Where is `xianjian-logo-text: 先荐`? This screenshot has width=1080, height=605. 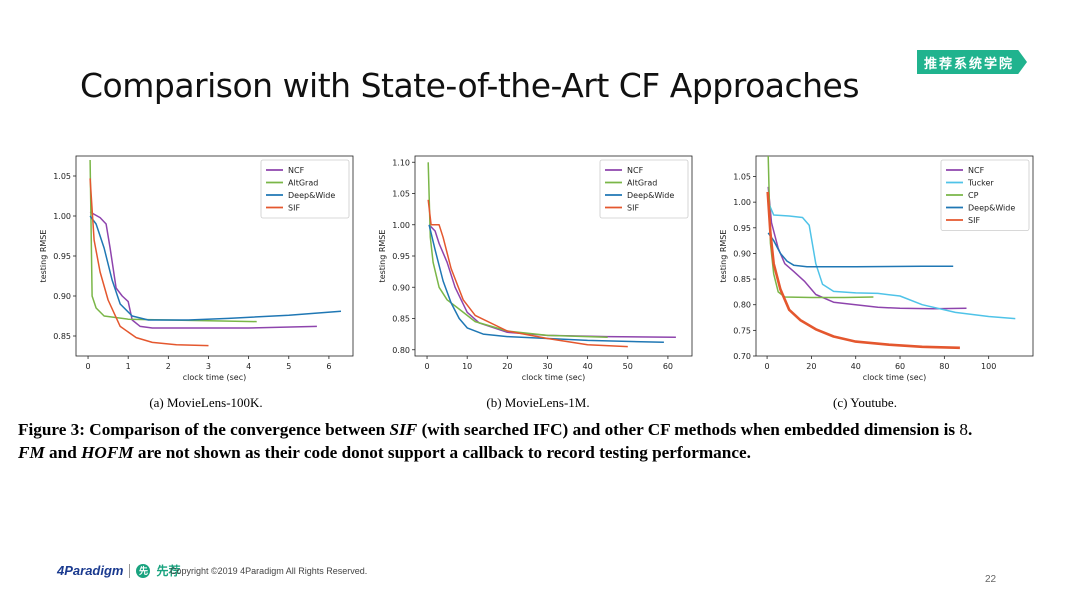 xianjian-logo-text: 先荐 is located at coordinates (168, 571).